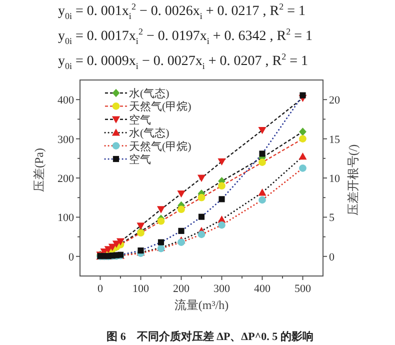  What do you see at coordinates (71, 257) in the screenshot?
I see `y-tick-label: 0` at bounding box center [71, 257].